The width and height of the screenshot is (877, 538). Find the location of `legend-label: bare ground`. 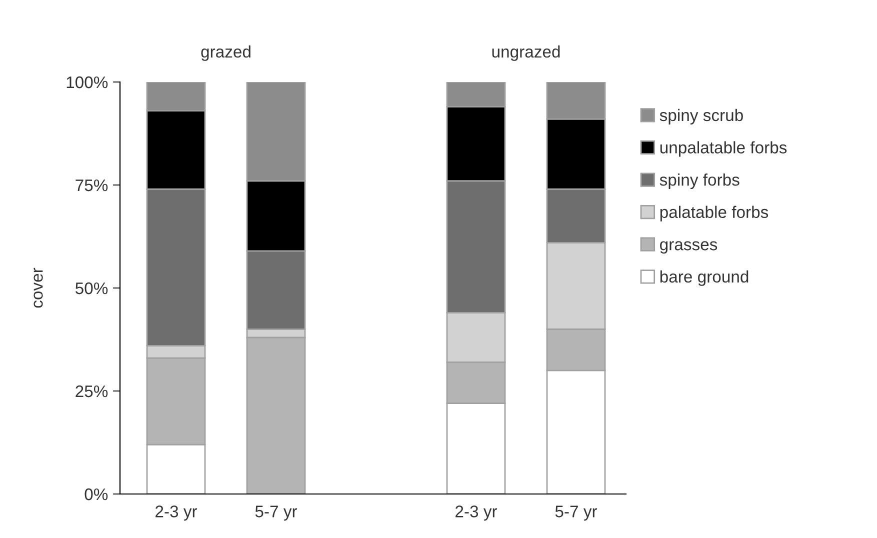

legend-label: bare ground is located at coordinates (704, 278).